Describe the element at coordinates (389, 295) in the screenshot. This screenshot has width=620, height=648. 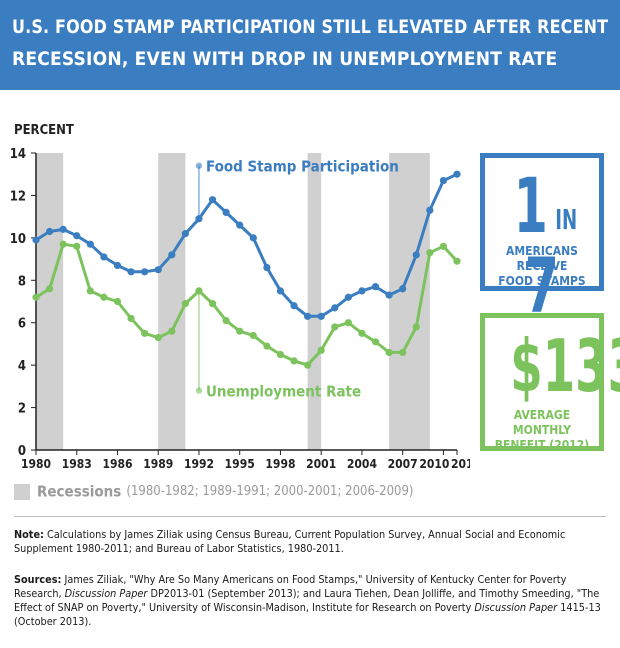
I see `series-0-point-2006` at that location.